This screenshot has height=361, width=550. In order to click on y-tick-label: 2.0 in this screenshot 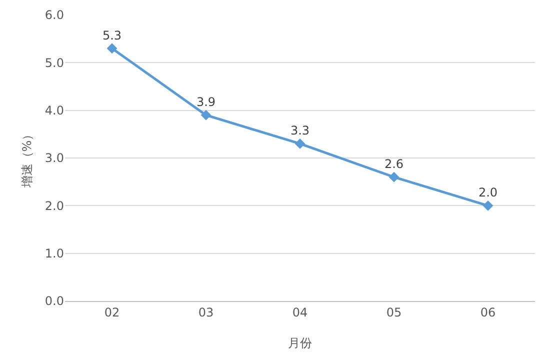, I will do `click(54, 205)`.